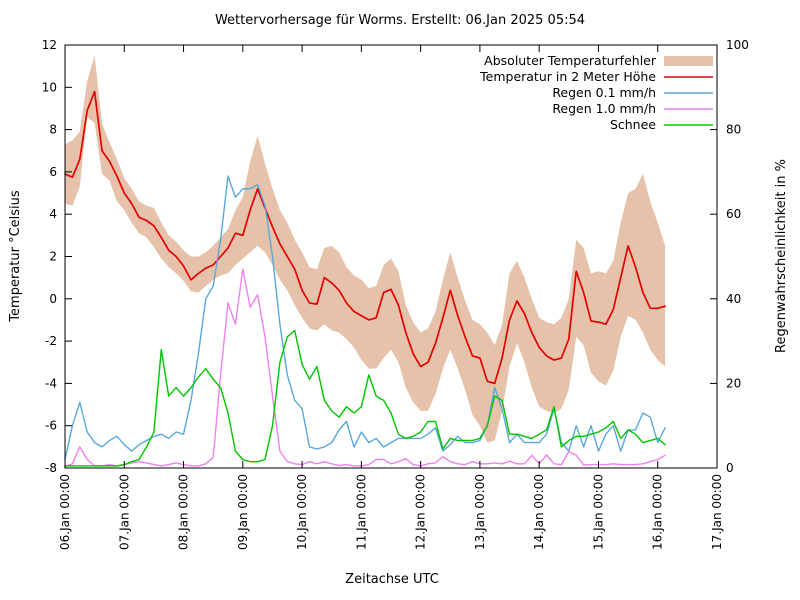 The image size is (800, 600). Describe the element at coordinates (243, 512) in the screenshot. I see `x-tick-label: 09.Jan 00:00` at that location.